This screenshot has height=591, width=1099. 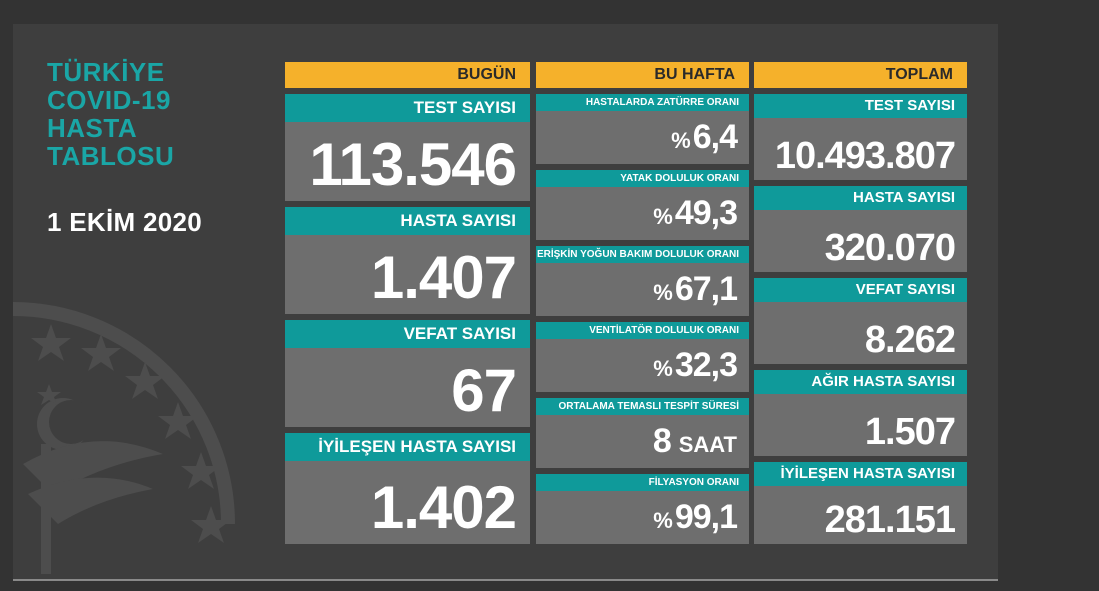 I want to click on card-number: 99,1, so click(x=706, y=517).